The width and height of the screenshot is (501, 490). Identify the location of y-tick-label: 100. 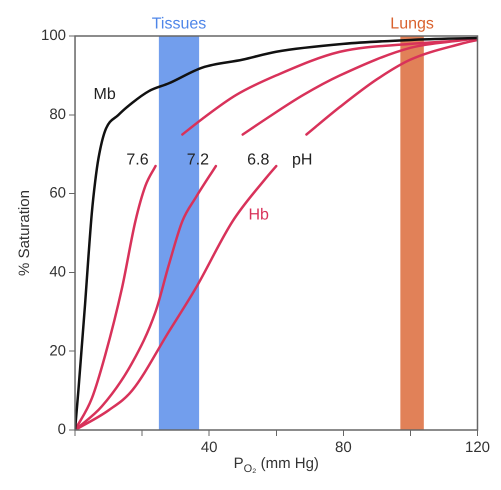
(53, 35).